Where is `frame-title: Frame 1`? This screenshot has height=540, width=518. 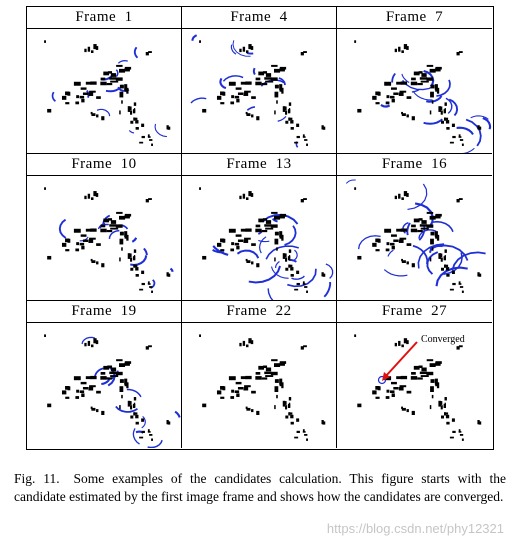 frame-title: Frame 1 is located at coordinates (104, 18).